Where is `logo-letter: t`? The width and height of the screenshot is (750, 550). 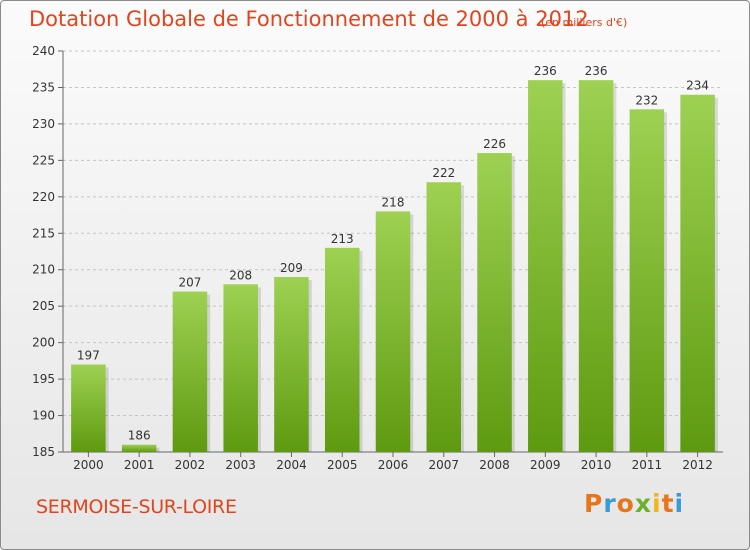 logo-letter: t is located at coordinates (668, 503).